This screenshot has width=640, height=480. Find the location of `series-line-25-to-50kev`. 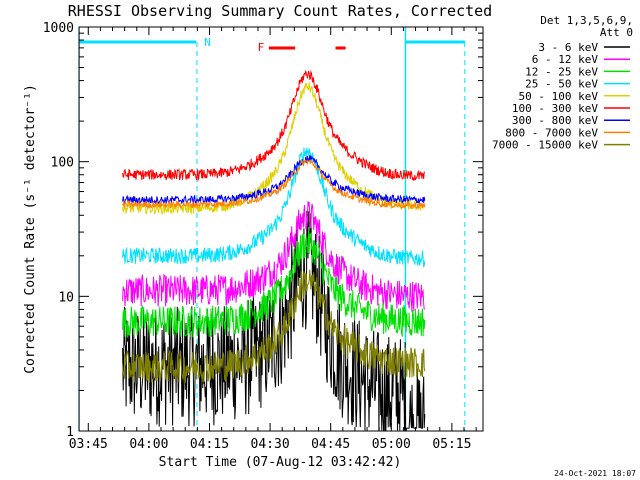

series-line-25-to-50kev is located at coordinates (274, 207).